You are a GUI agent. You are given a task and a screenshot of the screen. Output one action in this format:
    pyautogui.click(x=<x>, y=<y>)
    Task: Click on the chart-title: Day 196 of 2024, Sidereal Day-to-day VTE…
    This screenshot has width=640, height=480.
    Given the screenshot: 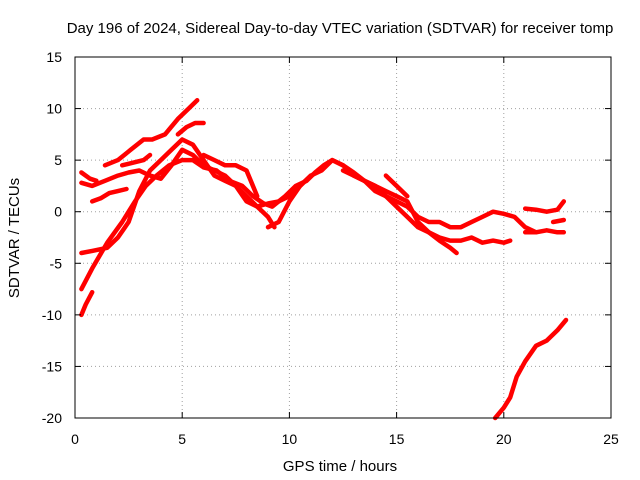 What is the action you would take?
    pyautogui.click(x=340, y=28)
    